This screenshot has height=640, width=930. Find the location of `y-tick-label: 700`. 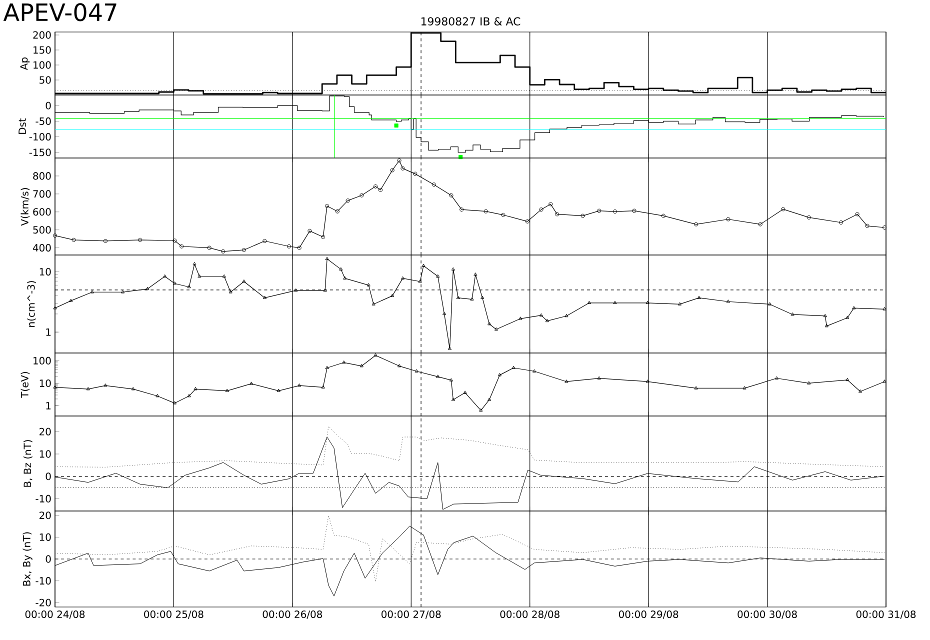

y-tick-label: 700 is located at coordinates (42, 194).